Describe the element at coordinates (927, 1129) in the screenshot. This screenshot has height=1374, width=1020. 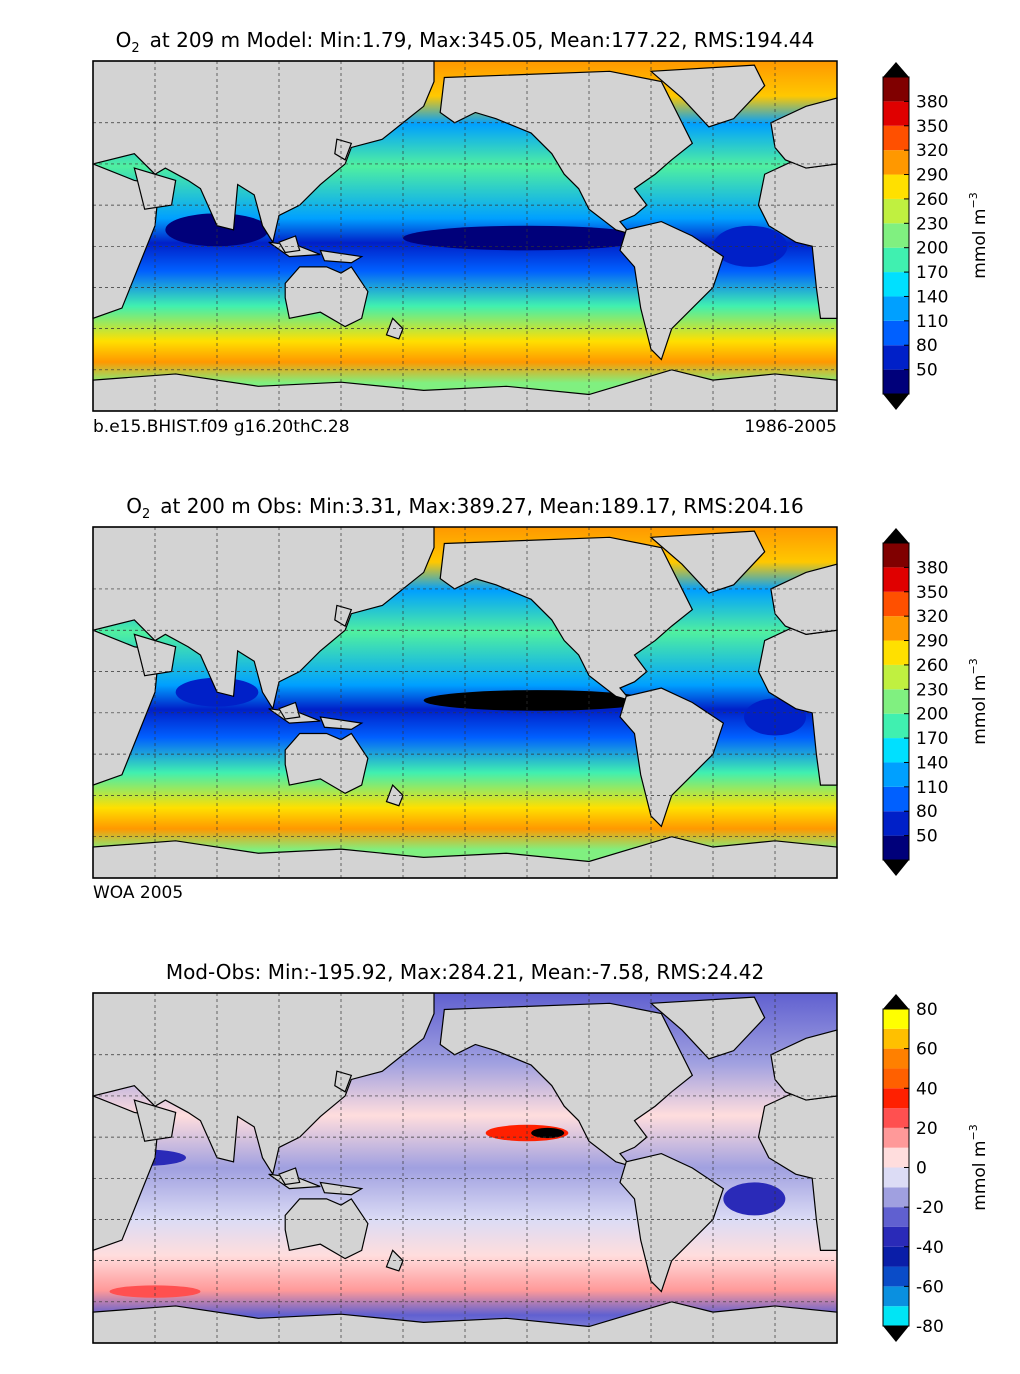
I see `colorbar-tick-label: 20` at that location.